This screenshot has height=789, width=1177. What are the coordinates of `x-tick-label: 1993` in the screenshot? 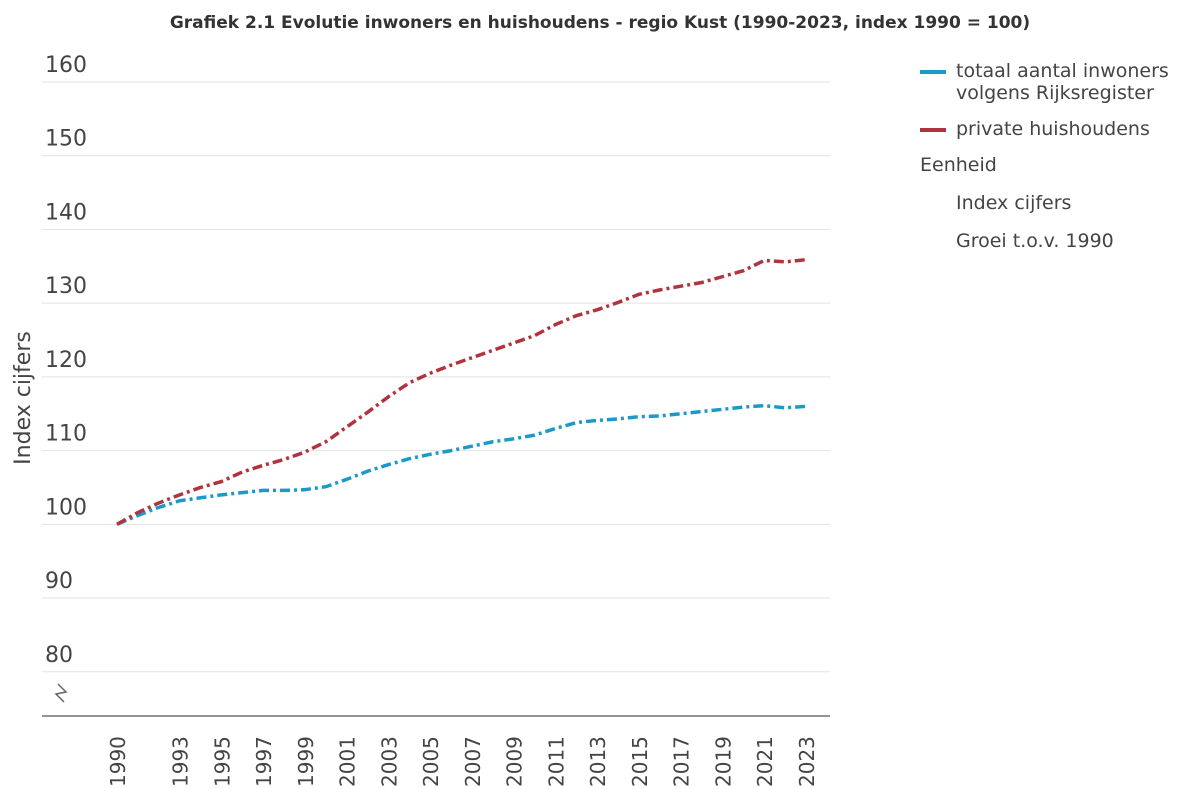 It's located at (181, 761).